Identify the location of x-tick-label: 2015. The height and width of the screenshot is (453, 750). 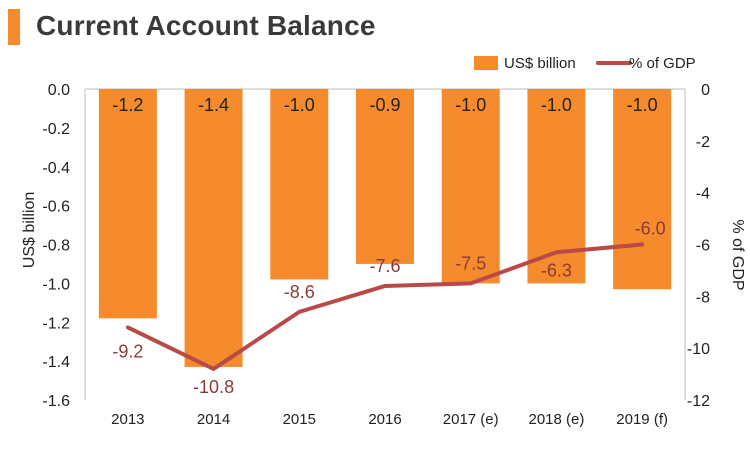
(299, 419).